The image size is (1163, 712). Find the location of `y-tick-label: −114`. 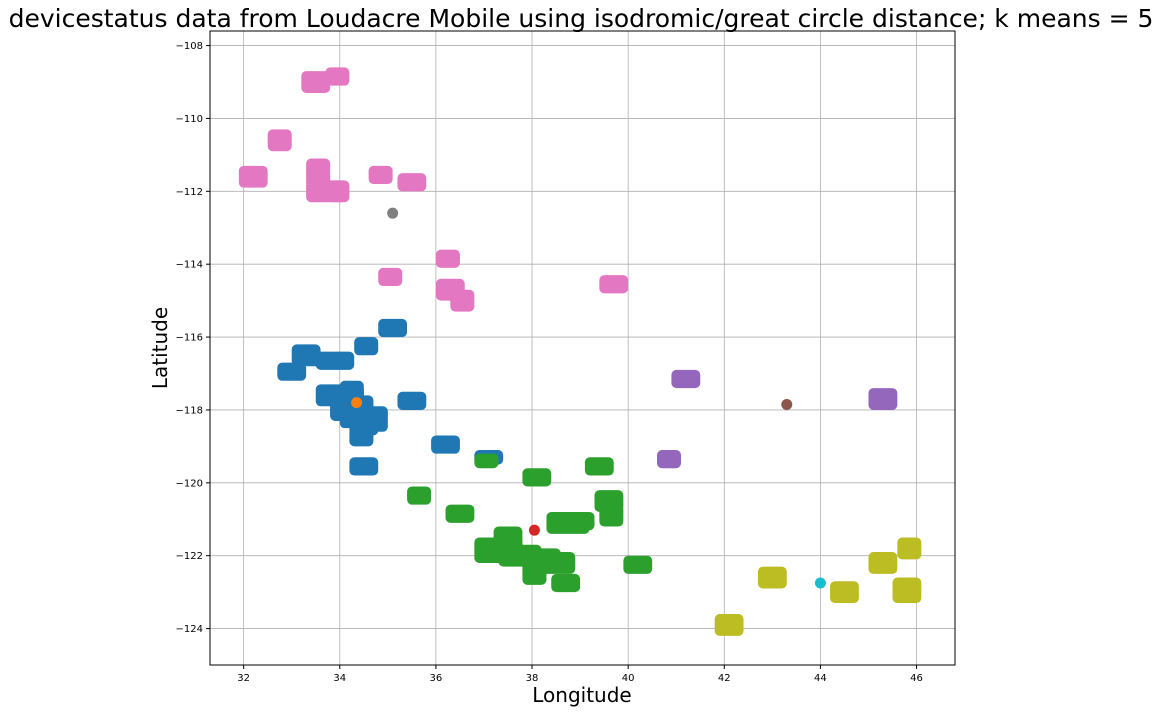

y-tick-label: −114 is located at coordinates (189, 265).